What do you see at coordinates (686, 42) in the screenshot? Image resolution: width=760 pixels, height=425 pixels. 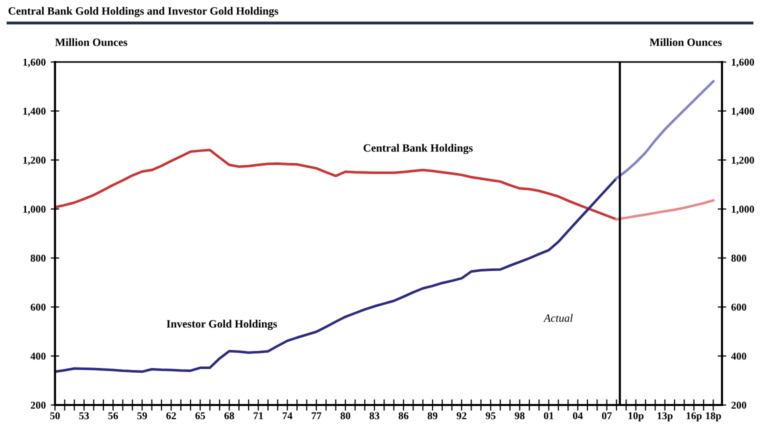 I see `y2-axis-title: Million Ounces` at bounding box center [686, 42].